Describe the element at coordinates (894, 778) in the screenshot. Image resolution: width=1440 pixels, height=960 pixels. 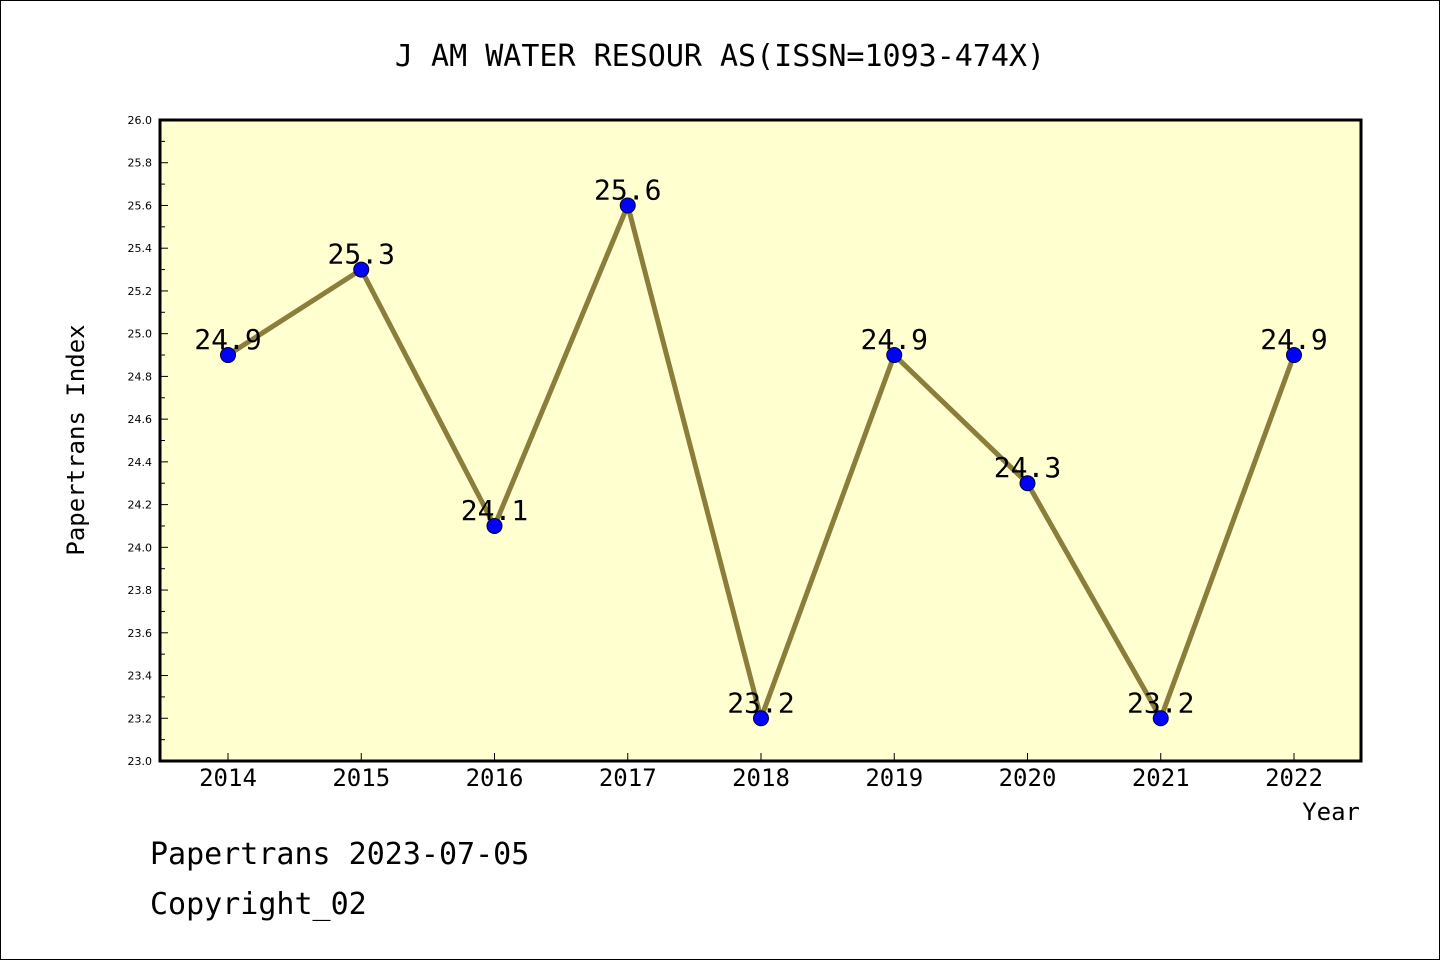
I see `x-tick-label: 2019` at that location.